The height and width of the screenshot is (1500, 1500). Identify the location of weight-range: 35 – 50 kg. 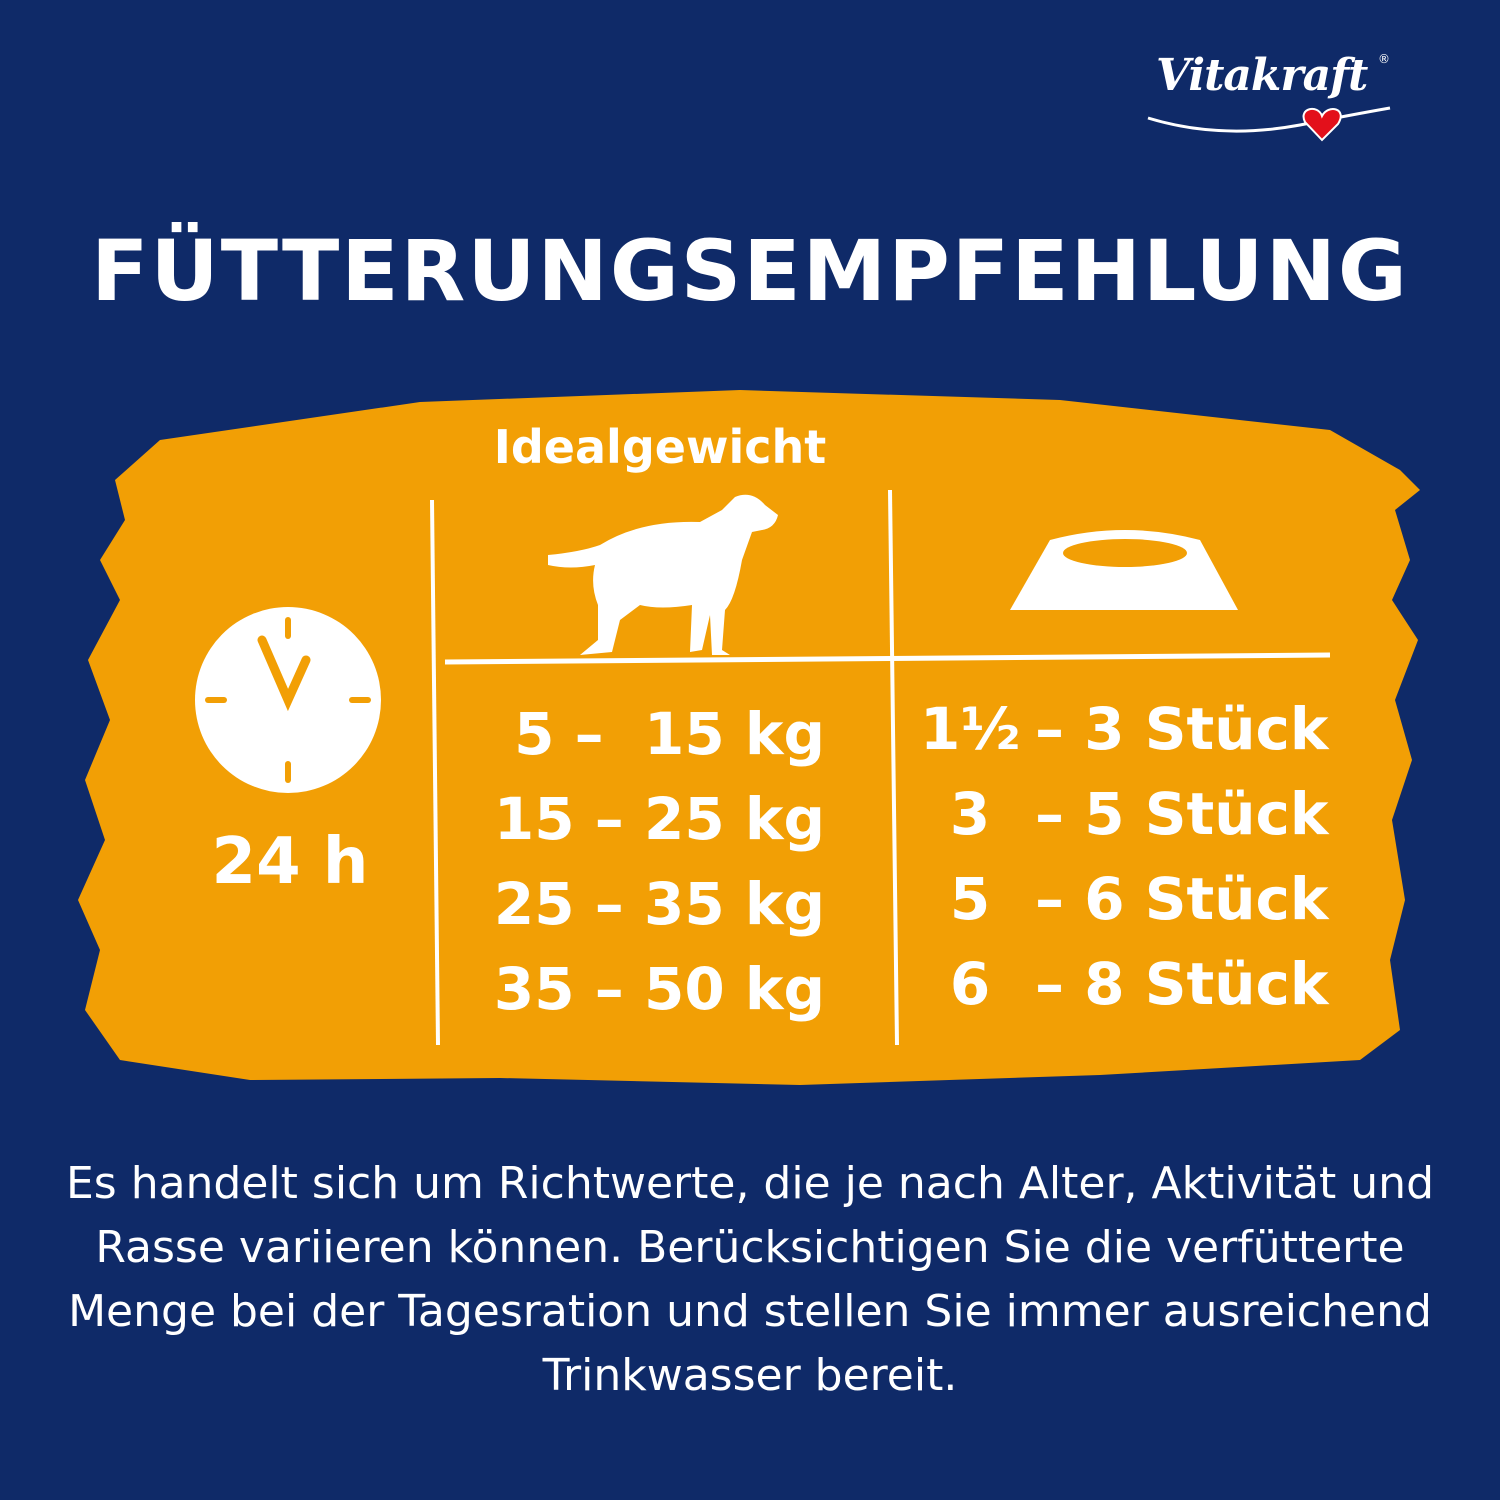
(659, 989).